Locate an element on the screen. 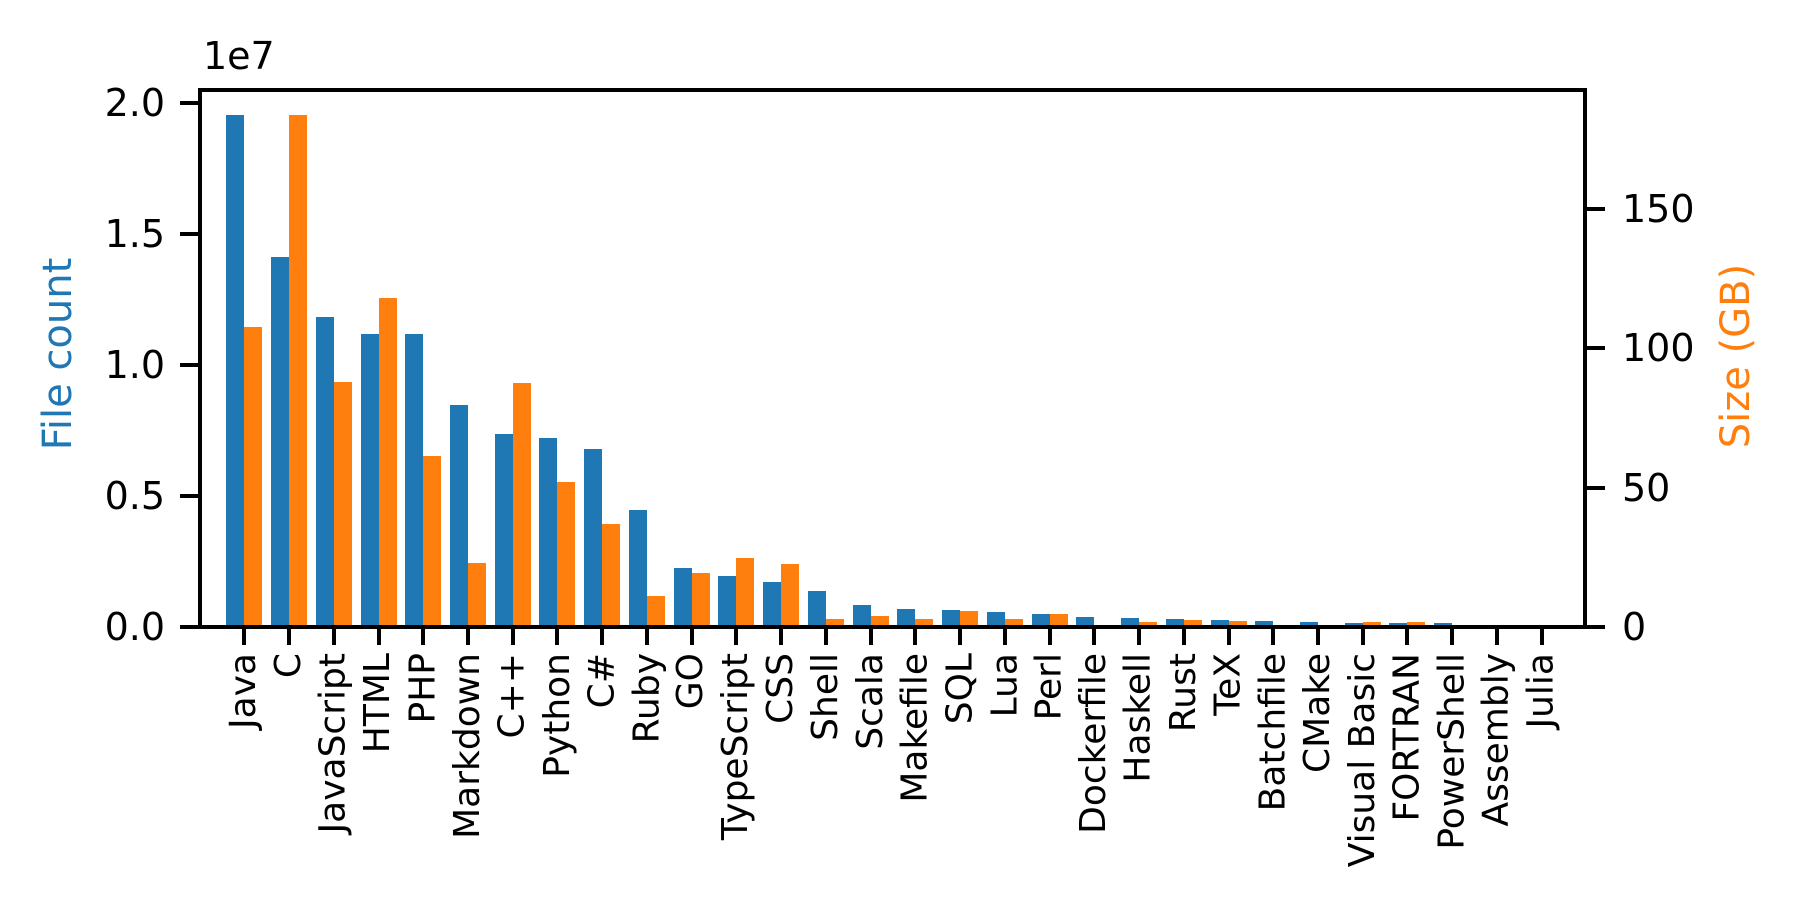 The height and width of the screenshot is (900, 1800). y-tick-label-left: 2.0 is located at coordinates (134, 103).